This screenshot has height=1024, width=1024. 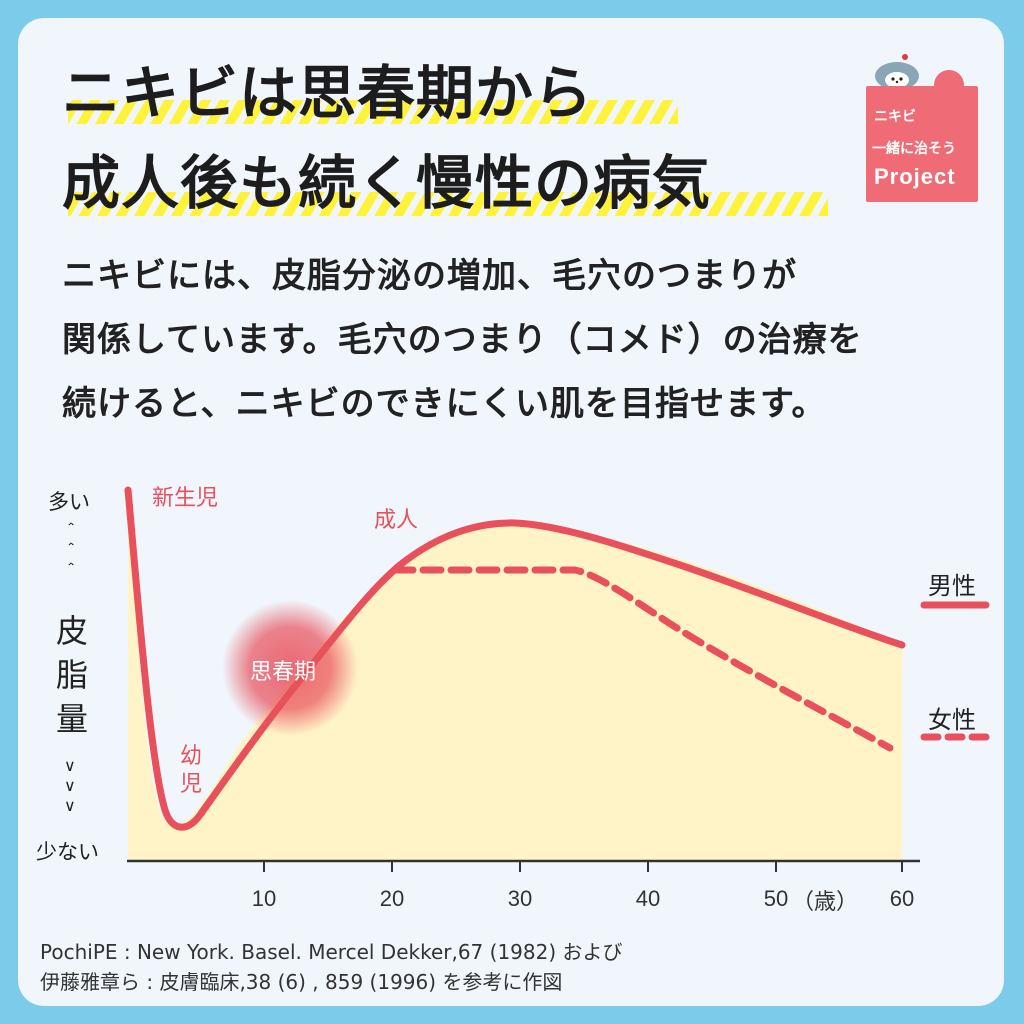 What do you see at coordinates (520, 898) in the screenshot?
I see `svg-text: 30` at bounding box center [520, 898].